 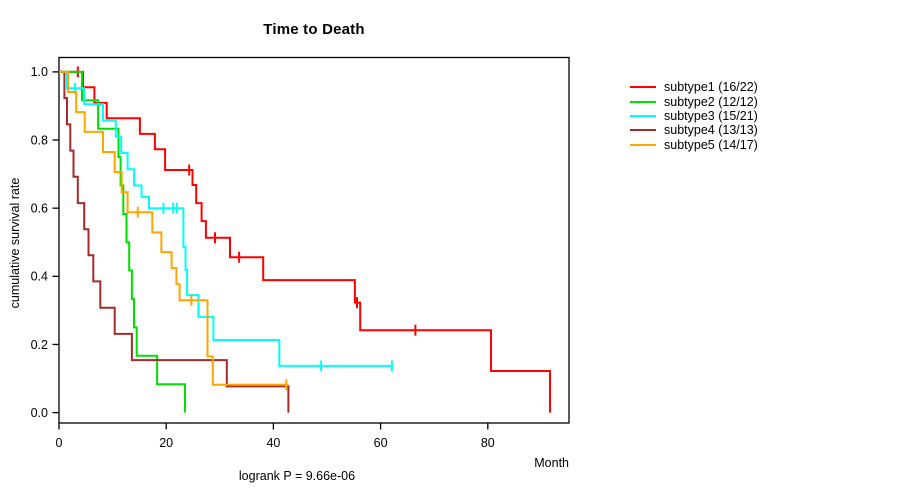 What do you see at coordinates (39, 140) in the screenshot?
I see `y-tick-label: 0.8` at bounding box center [39, 140].